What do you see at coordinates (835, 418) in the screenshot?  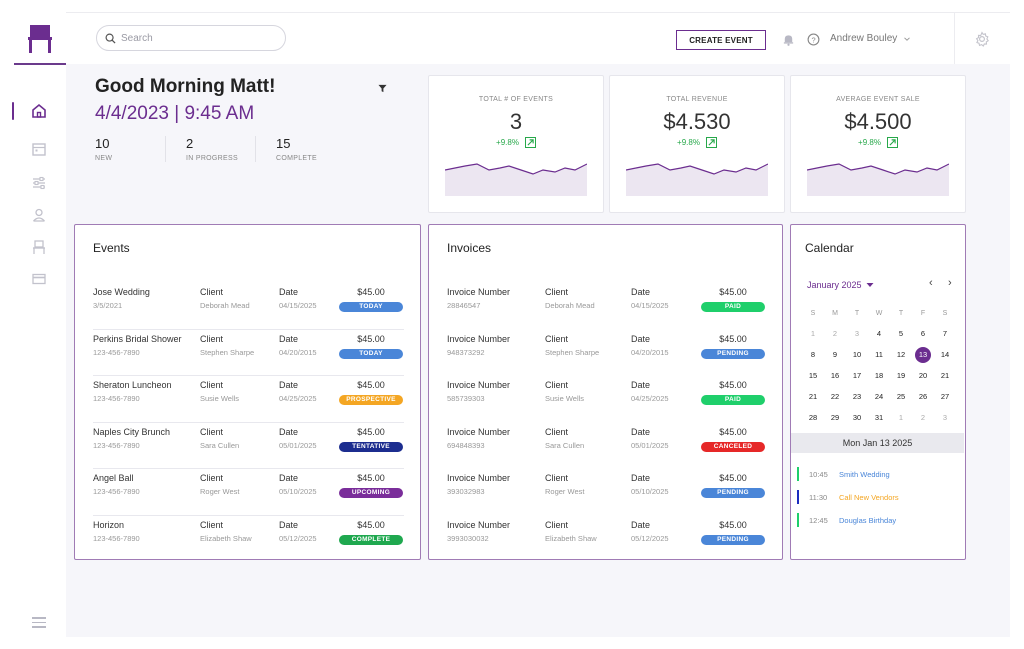 I see `calendar-day: 29` at bounding box center [835, 418].